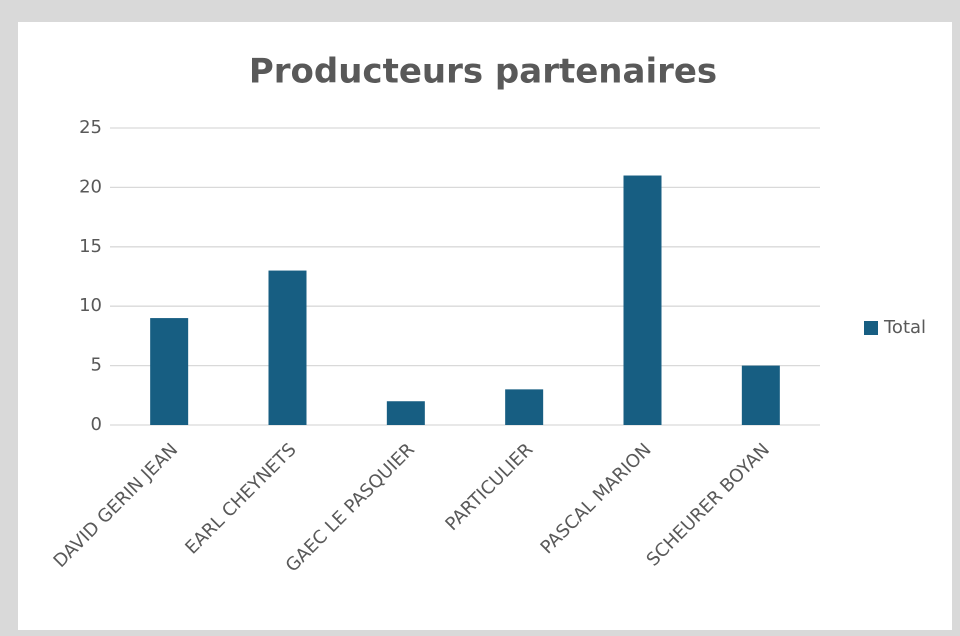 This screenshot has width=960, height=636. What do you see at coordinates (90, 127) in the screenshot?
I see `y-tick-label: 25` at bounding box center [90, 127].